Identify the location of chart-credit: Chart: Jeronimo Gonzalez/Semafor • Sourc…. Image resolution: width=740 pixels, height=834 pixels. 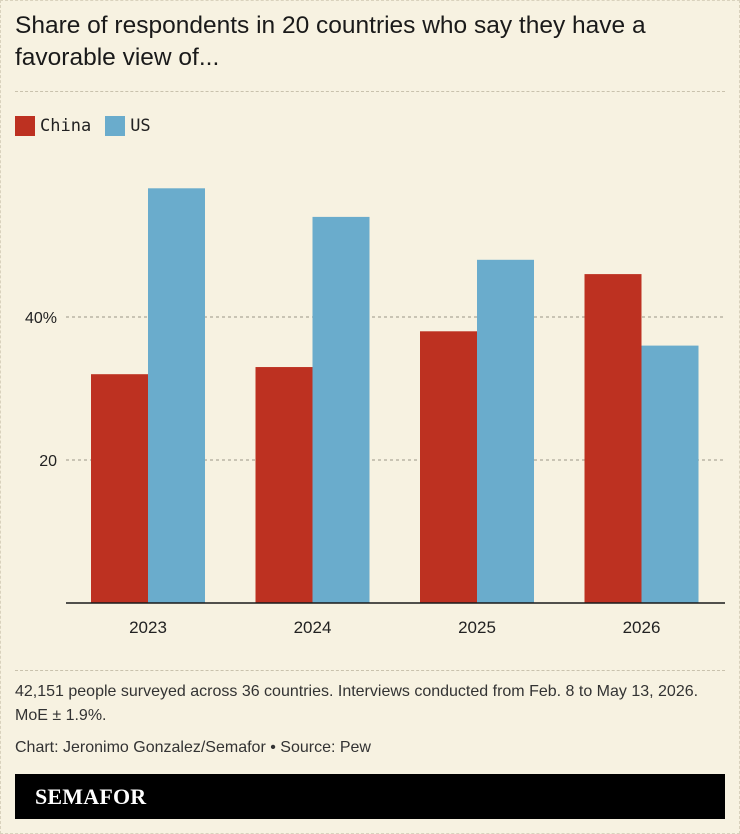
(193, 747).